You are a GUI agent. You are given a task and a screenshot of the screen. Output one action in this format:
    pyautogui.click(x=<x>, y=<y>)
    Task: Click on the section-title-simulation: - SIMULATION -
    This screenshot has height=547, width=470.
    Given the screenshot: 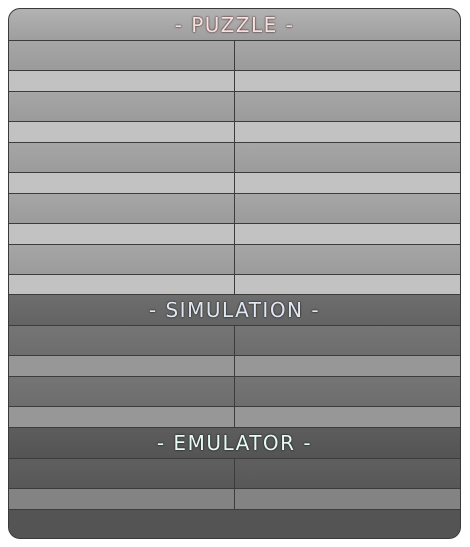 What is the action you would take?
    pyautogui.click(x=234, y=310)
    